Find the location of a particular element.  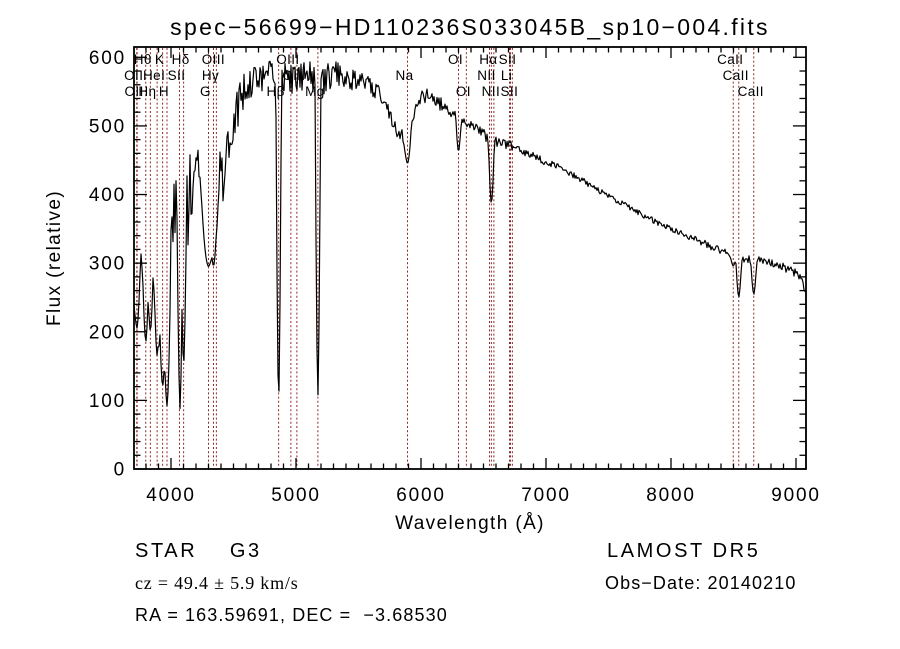

spectral-line-label: Hγ is located at coordinates (210, 75).